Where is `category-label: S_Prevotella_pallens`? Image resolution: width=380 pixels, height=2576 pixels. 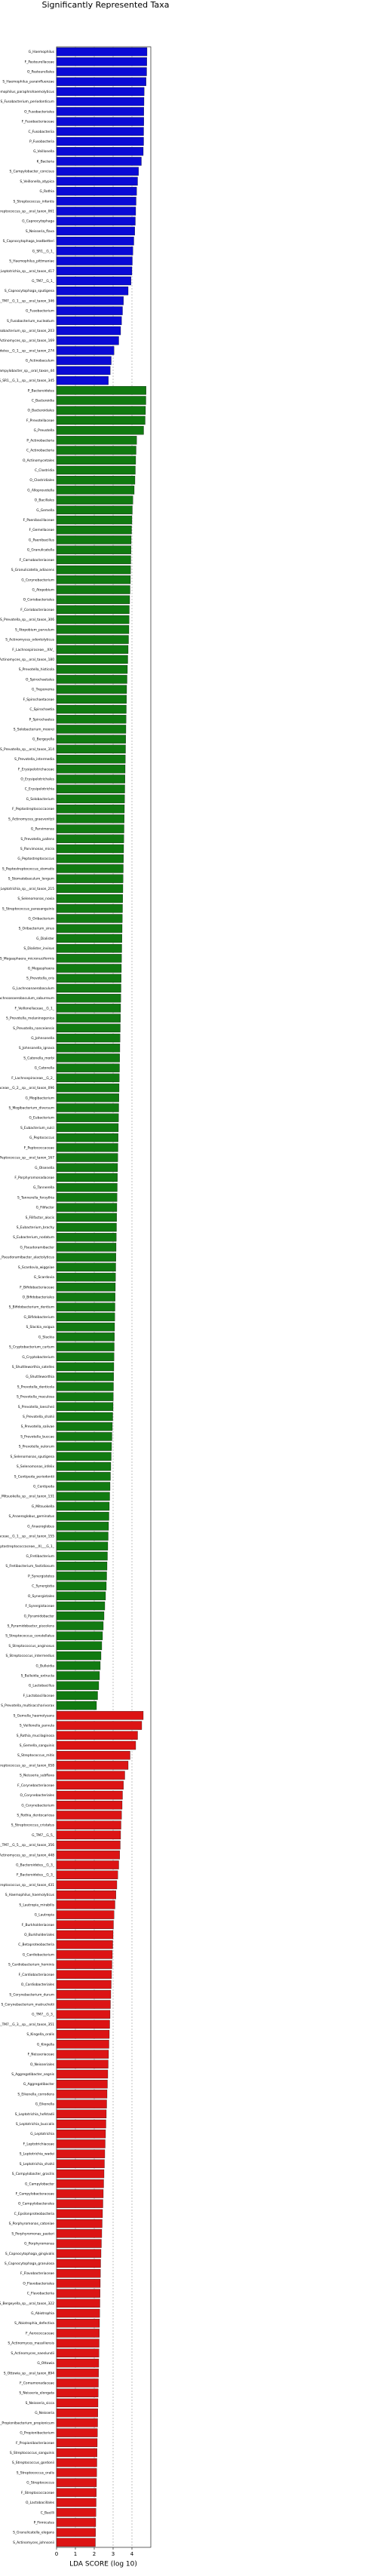 category-label: S_Prevotella_pallens is located at coordinates (37, 839).